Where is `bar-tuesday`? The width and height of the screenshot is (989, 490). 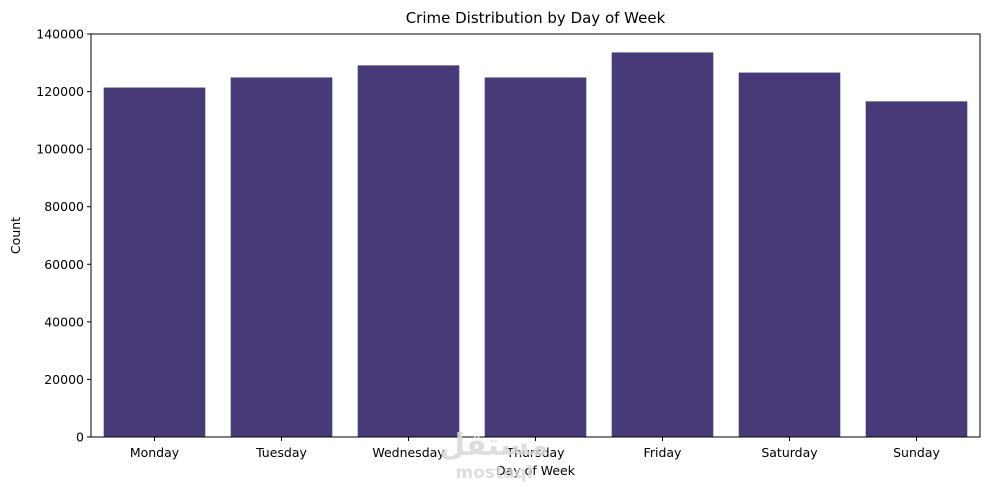 bar-tuesday is located at coordinates (281, 257).